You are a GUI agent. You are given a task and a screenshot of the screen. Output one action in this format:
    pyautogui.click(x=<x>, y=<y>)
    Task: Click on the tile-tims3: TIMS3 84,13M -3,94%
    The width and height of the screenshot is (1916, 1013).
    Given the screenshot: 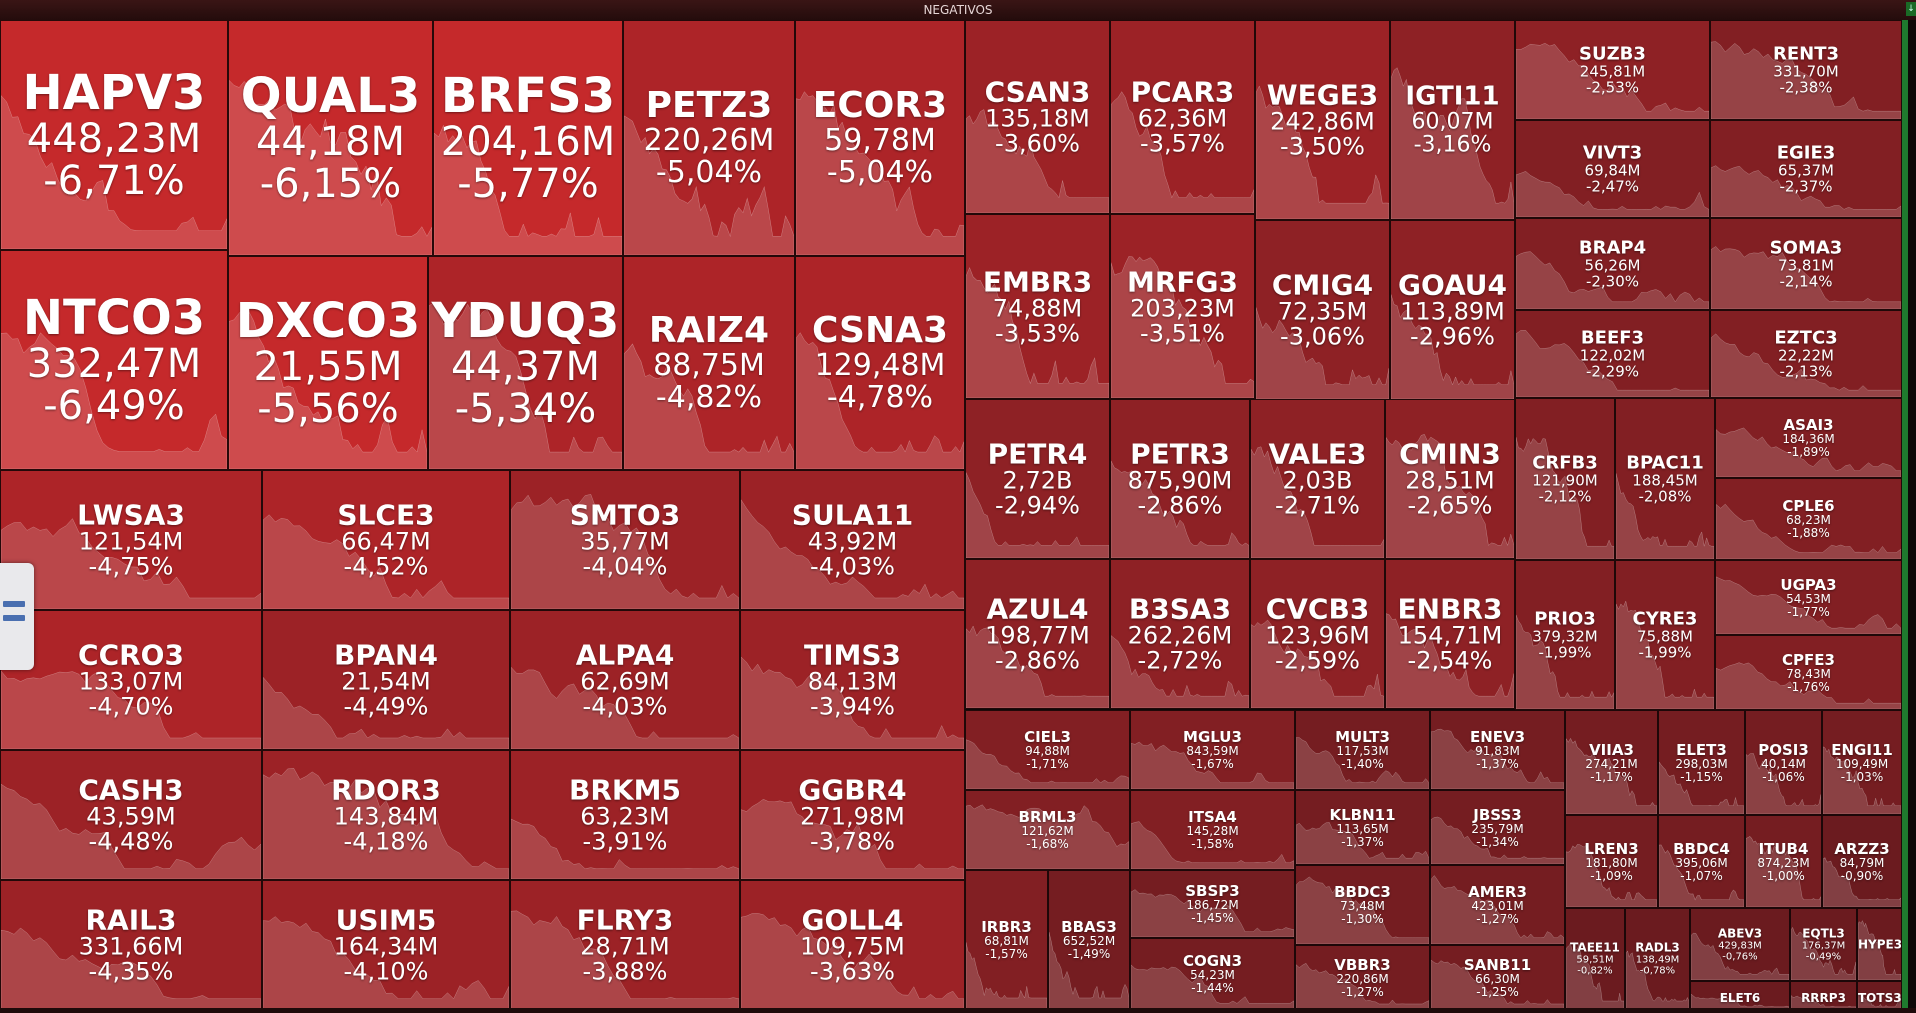 What is the action you would take?
    pyautogui.click(x=852, y=680)
    